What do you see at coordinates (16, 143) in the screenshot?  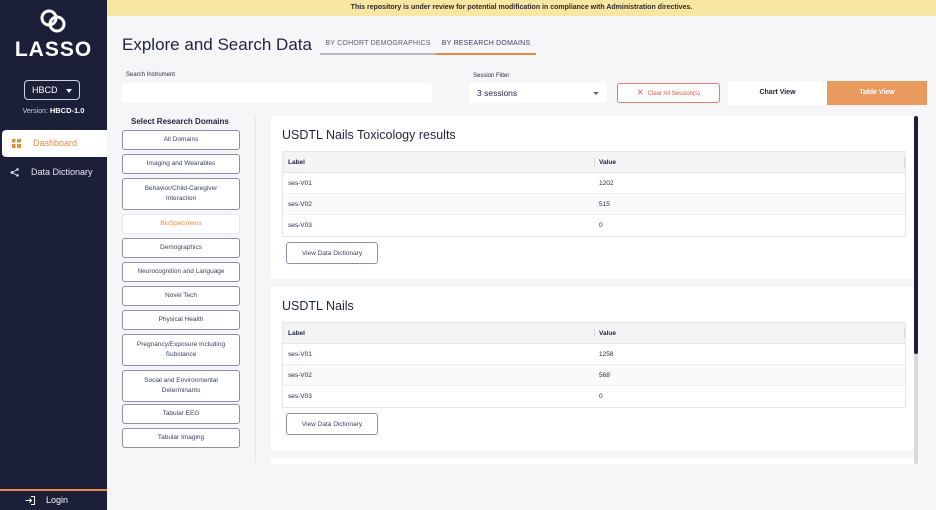 I see `dashboard-icon` at bounding box center [16, 143].